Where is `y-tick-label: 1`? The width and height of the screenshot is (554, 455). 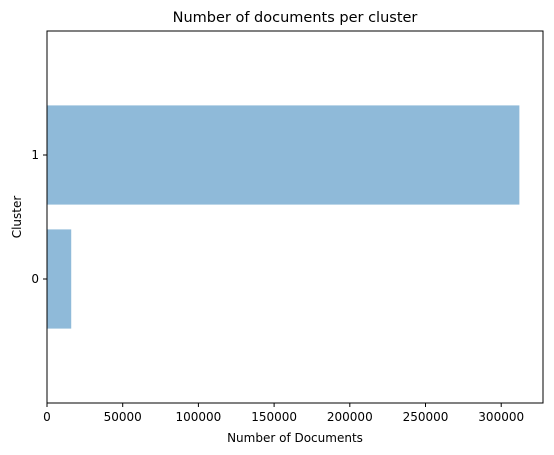
y-tick-label: 1 is located at coordinates (35, 155).